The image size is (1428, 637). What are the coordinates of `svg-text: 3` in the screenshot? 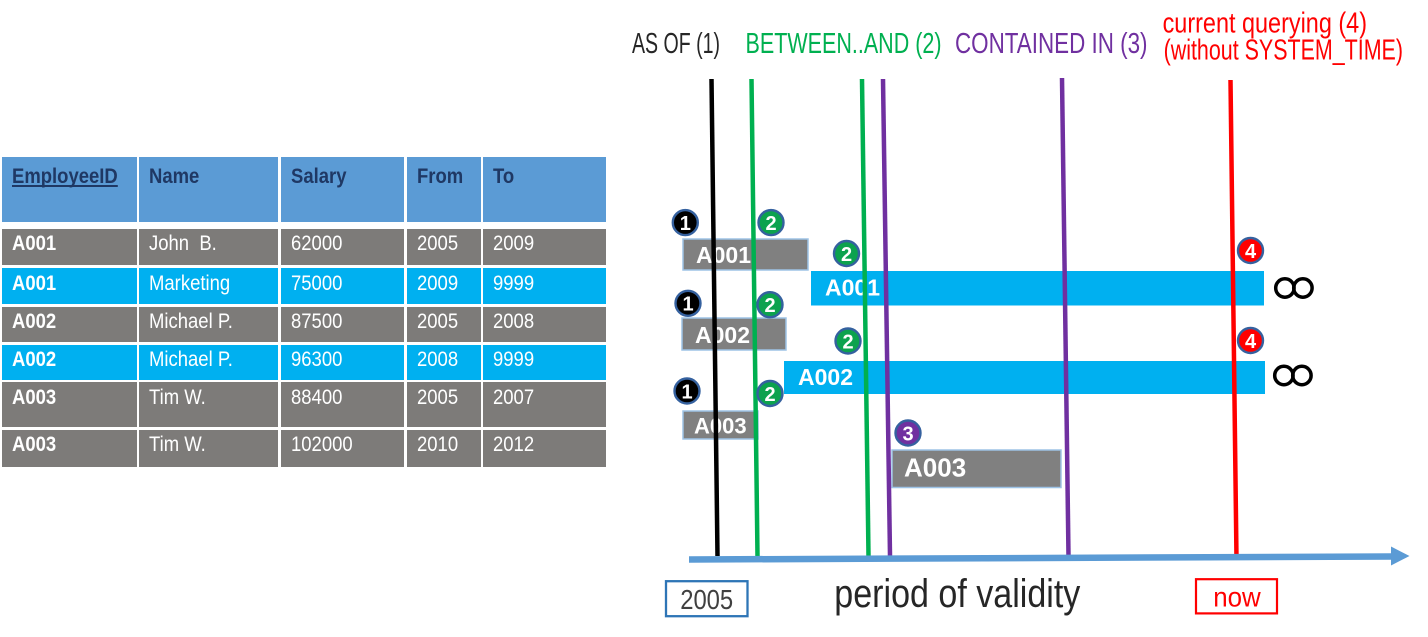 It's located at (907, 434).